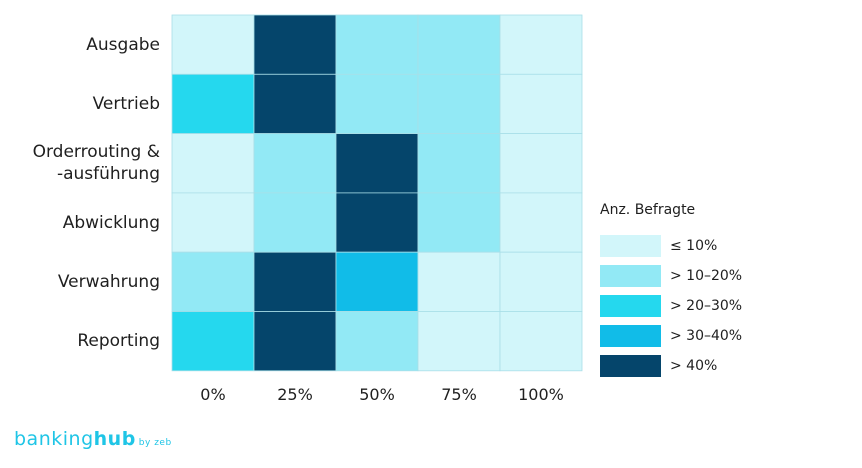  What do you see at coordinates (706, 336) in the screenshot?
I see `legend-label: > 30–40%` at bounding box center [706, 336].